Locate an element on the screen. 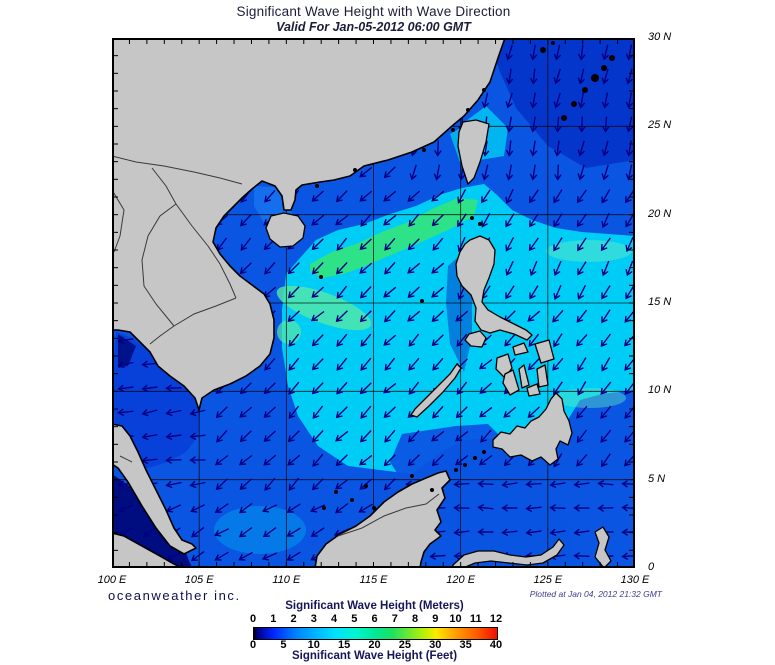  land-halmahera is located at coordinates (603, 547).